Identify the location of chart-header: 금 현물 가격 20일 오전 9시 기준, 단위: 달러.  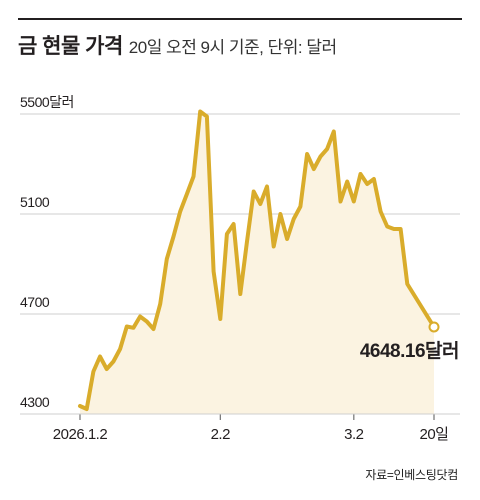
(177, 45).